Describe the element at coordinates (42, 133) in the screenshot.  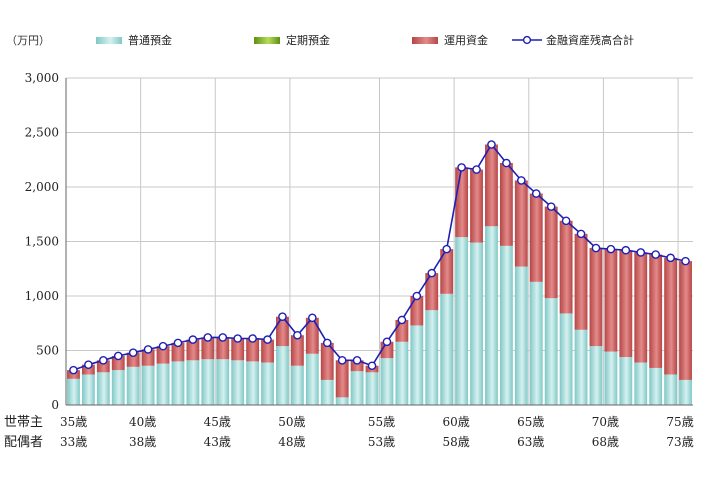
I see `y-tick-label: 2,500` at that location.